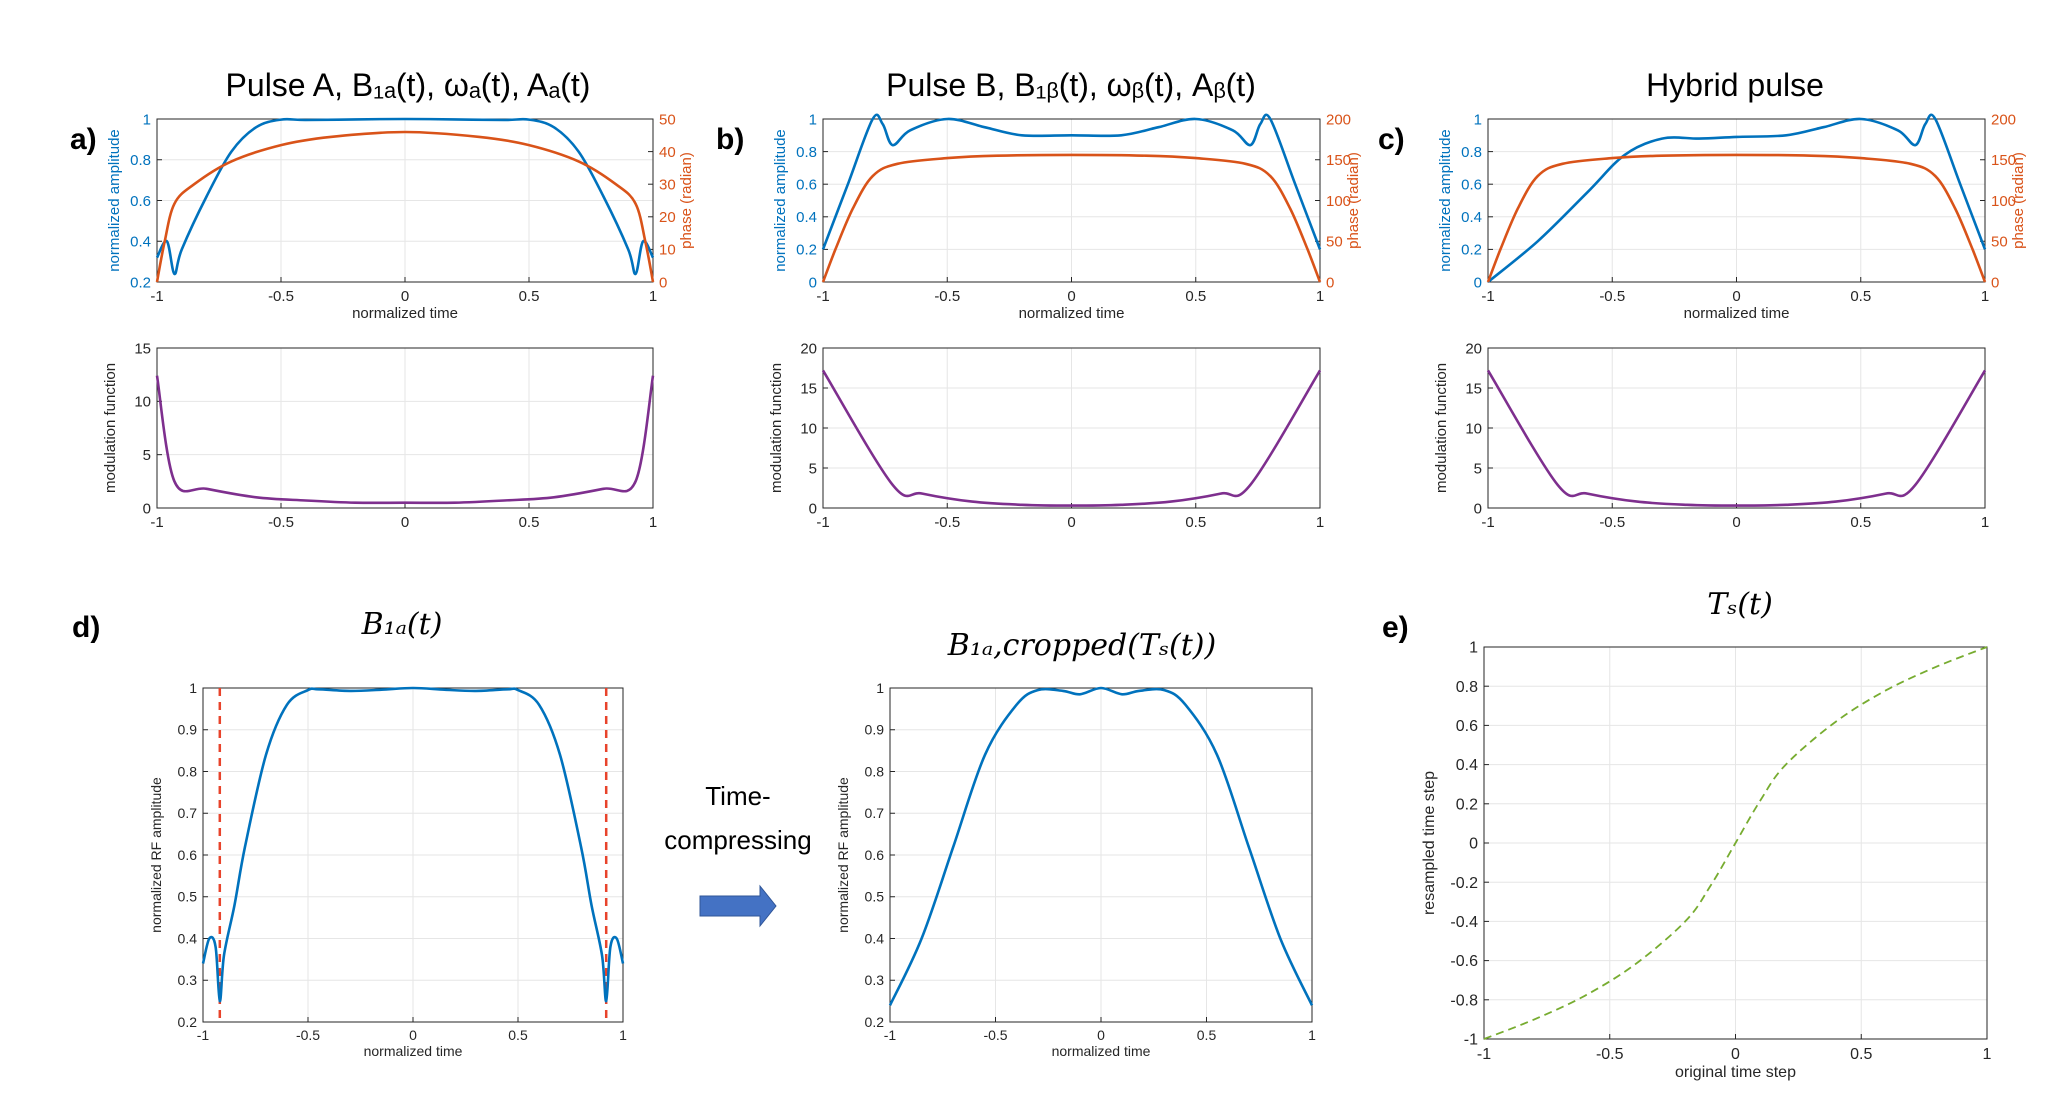 Image resolution: width=2062 pixels, height=1108 pixels. Describe the element at coordinates (1735, 1072) in the screenshot. I see `x-axis-label: original time step` at that location.